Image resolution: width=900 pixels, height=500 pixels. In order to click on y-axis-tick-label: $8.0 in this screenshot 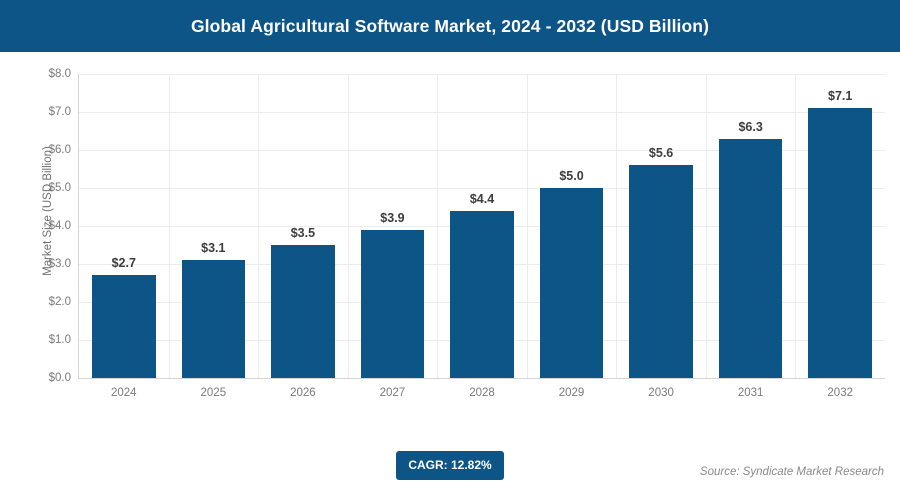, I will do `click(59, 74)`.